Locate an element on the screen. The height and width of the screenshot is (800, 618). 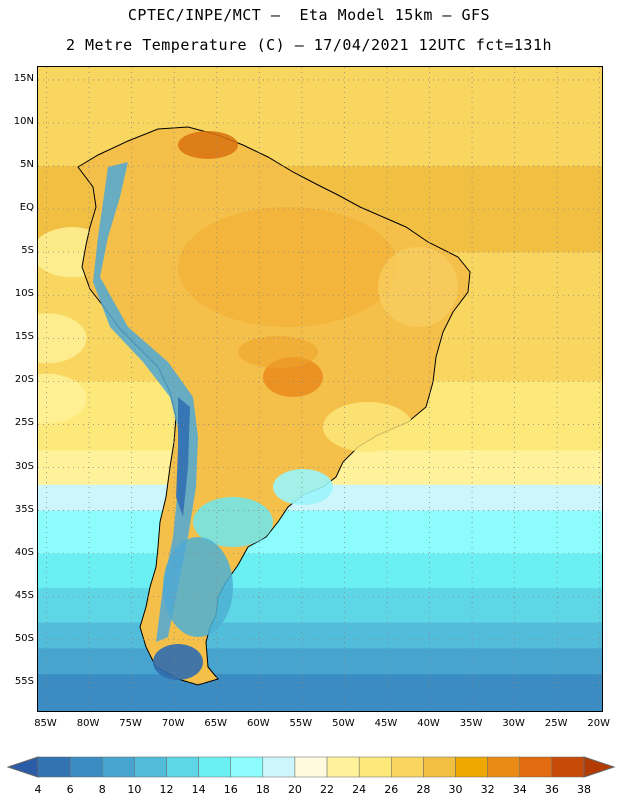
andes-cold-ridge is located at coordinates (145, 402).